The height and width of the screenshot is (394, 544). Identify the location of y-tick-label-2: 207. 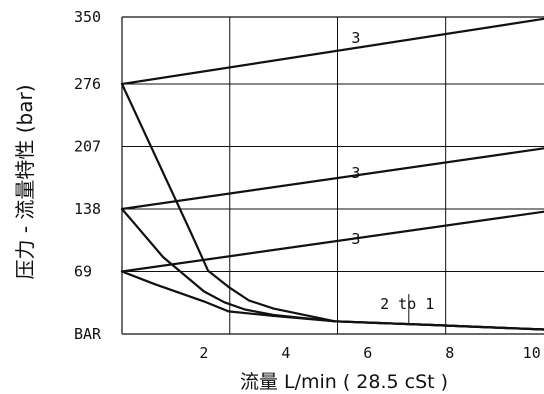
(87, 147).